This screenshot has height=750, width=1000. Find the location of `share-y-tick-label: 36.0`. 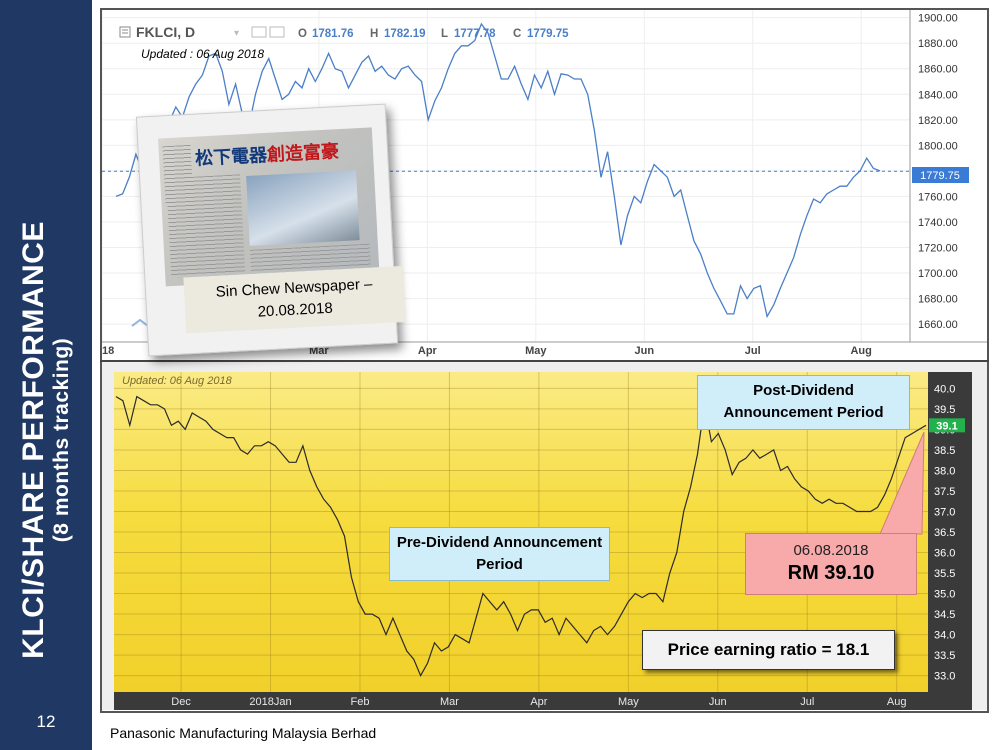

share-y-tick-label: 36.0 is located at coordinates (944, 554).